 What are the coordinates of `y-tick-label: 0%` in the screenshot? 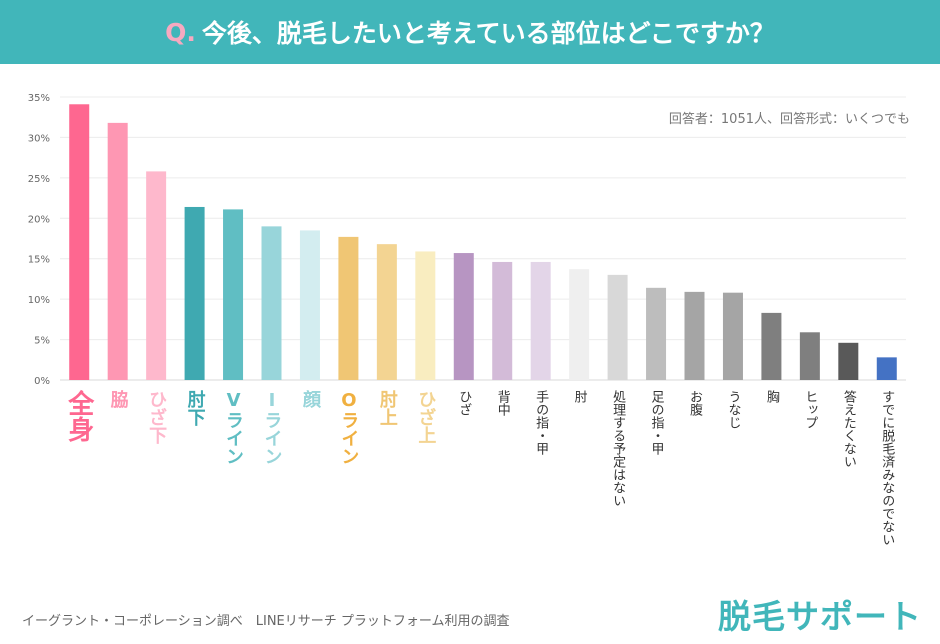 It's located at (42, 381).